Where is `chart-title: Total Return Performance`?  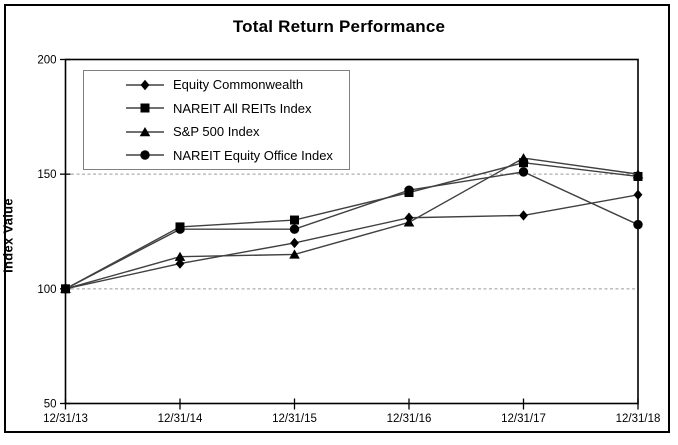 chart-title: Total Return Performance is located at coordinates (339, 26).